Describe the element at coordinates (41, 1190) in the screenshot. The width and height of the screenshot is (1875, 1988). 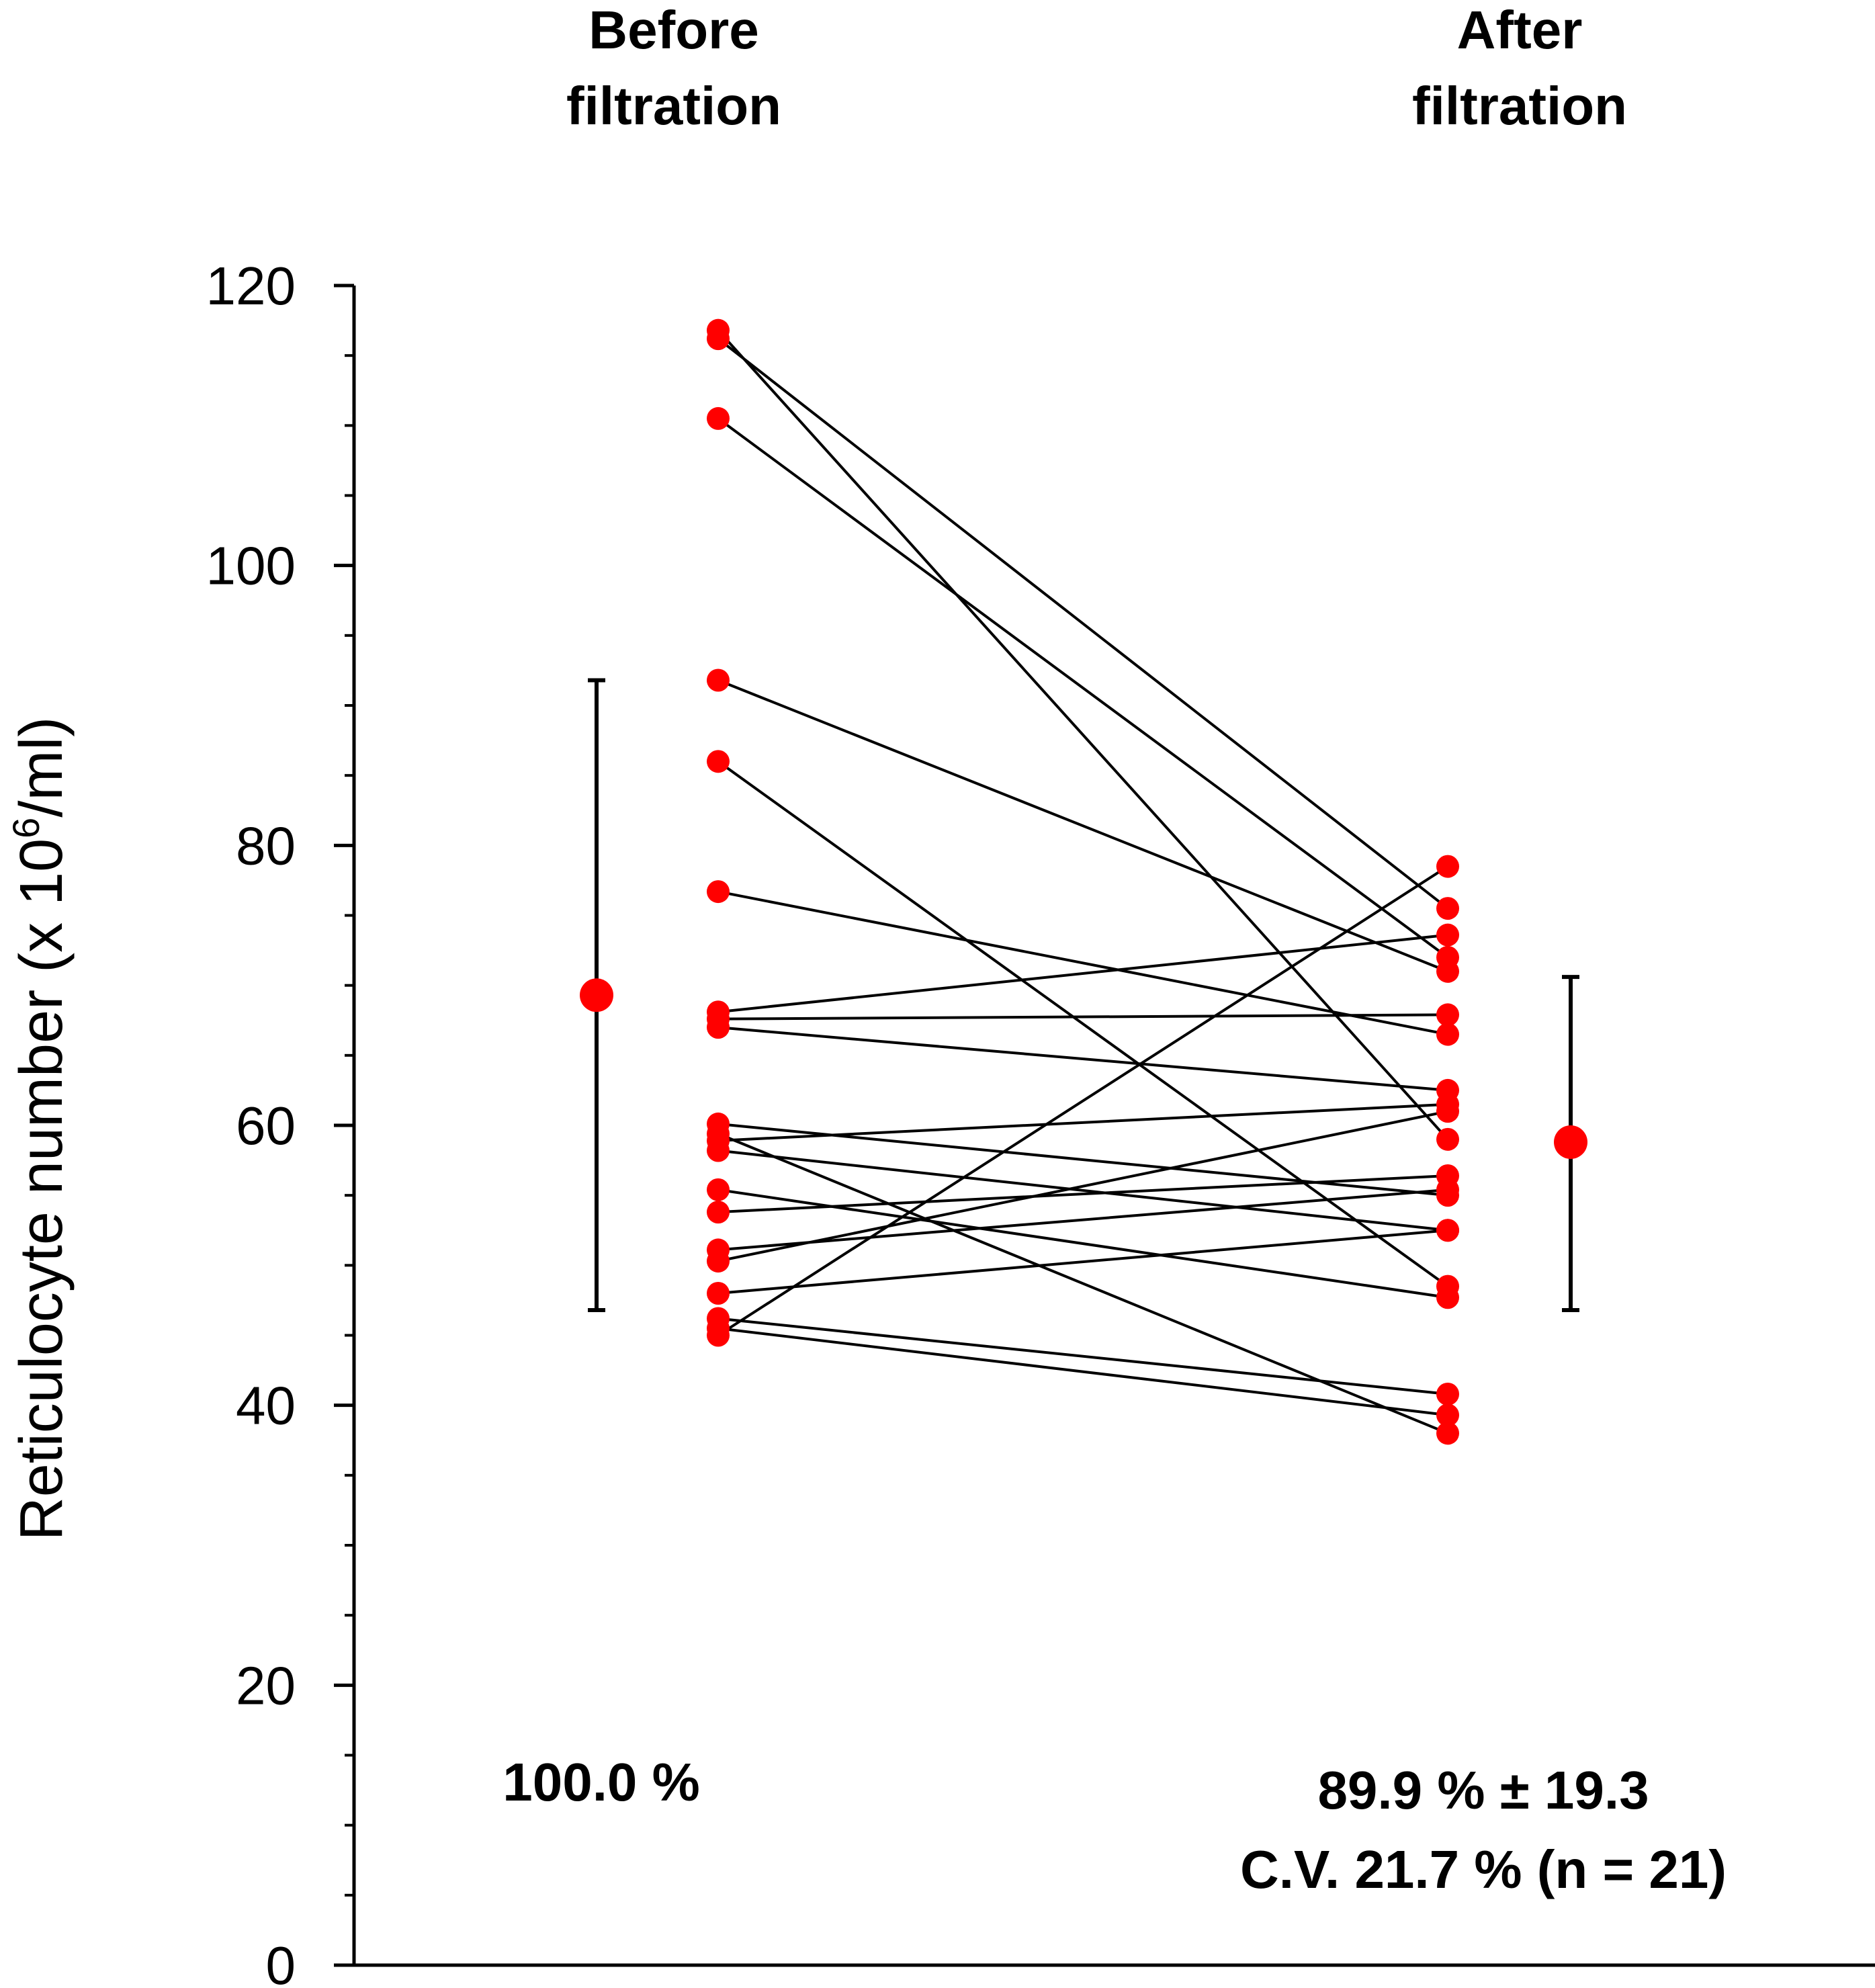
I see `y-axis-title-main: Reticulocyte number (x 10` at that location.